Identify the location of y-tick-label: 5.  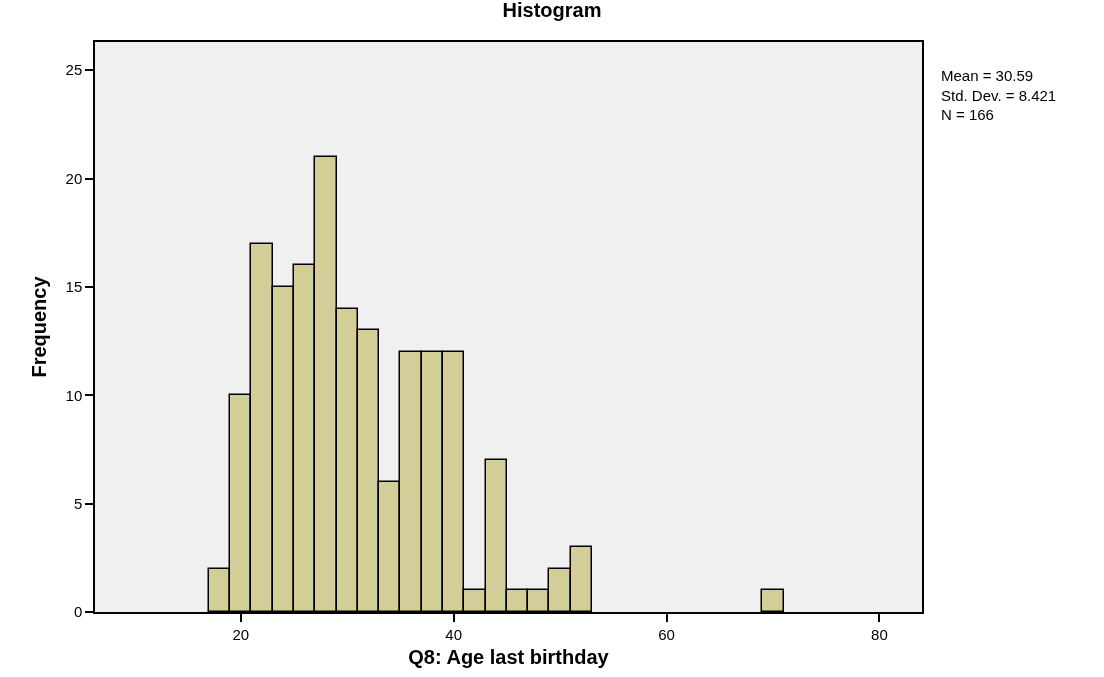
(78, 503).